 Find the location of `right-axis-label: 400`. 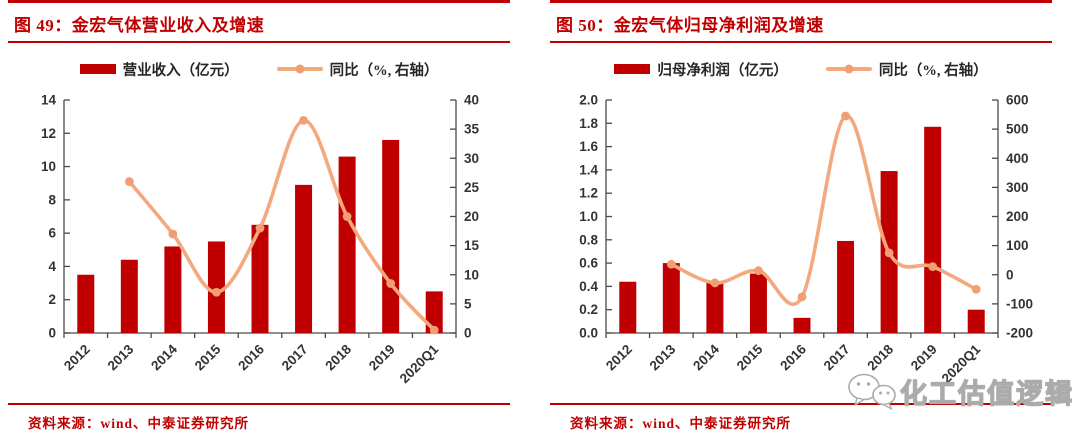

right-axis-label: 400 is located at coordinates (1017, 158).